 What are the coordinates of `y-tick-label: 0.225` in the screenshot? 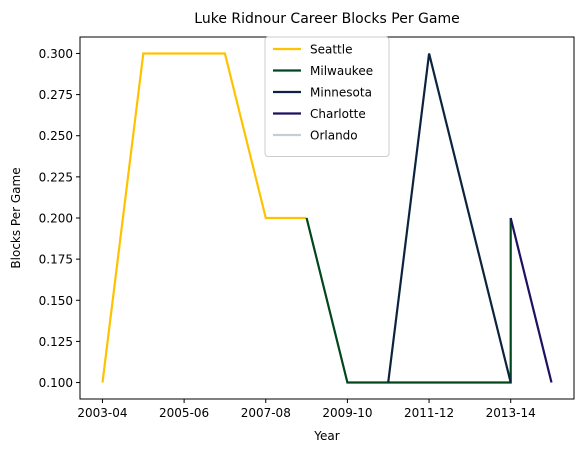 It's located at (56, 177).